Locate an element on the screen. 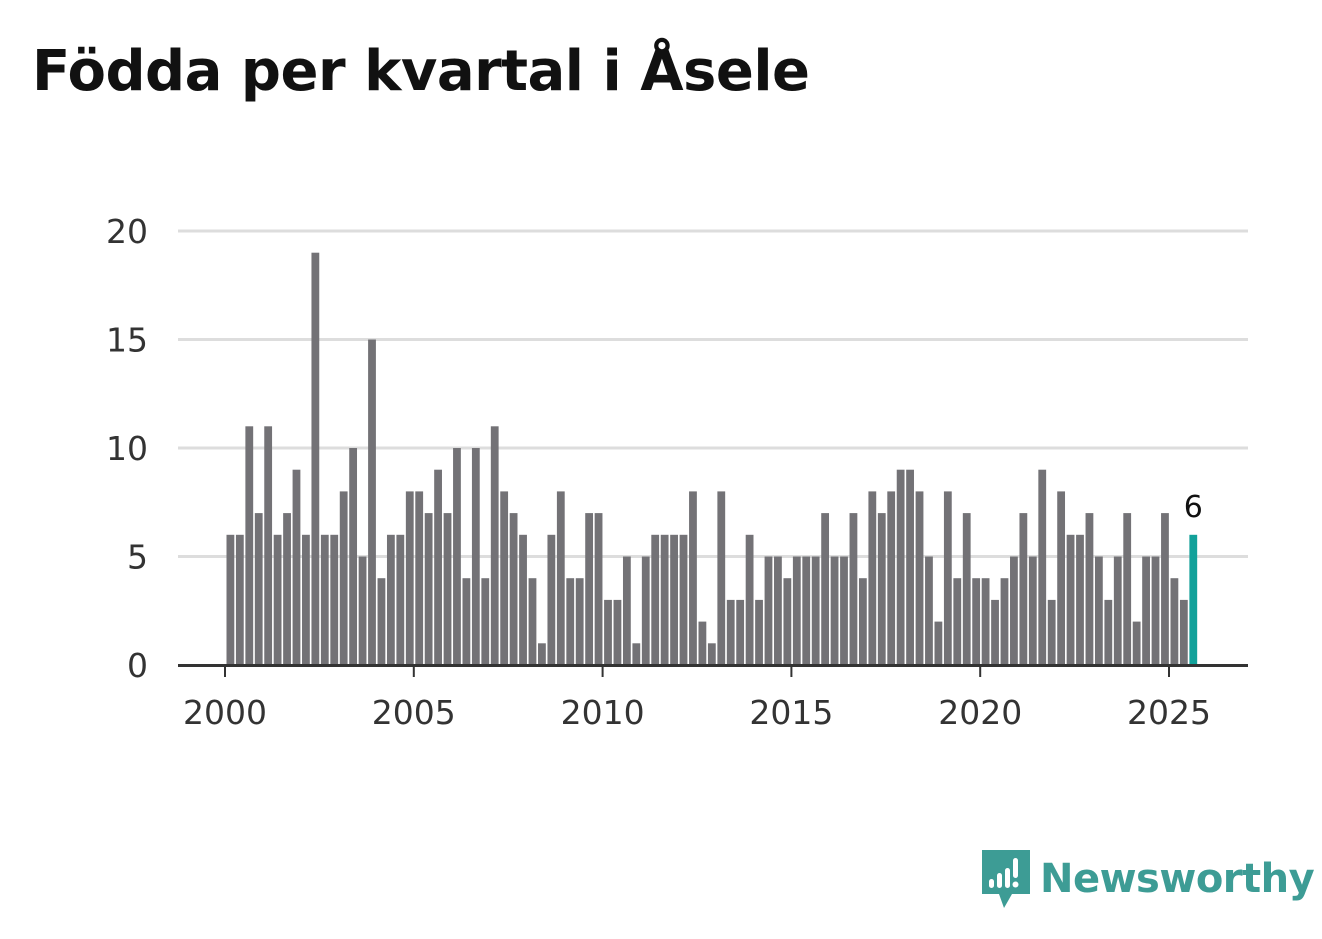 The height and width of the screenshot is (939, 1322). x-tick-label: 2025 is located at coordinates (1169, 712).